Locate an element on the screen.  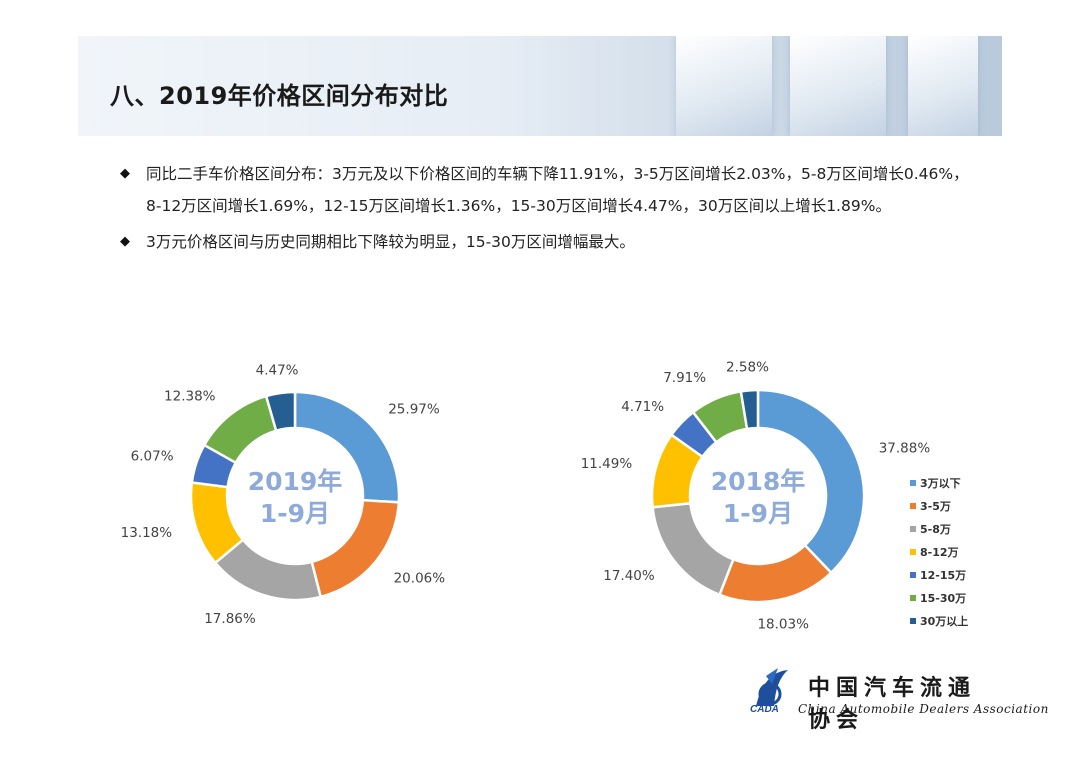
data-label: 2.58% is located at coordinates (747, 367).